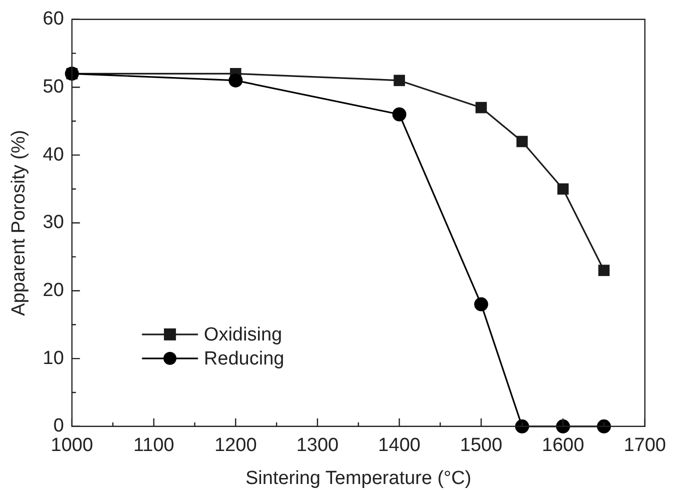 This screenshot has width=674, height=490. What do you see at coordinates (399, 445) in the screenshot?
I see `x-tick-label: 1400` at bounding box center [399, 445].